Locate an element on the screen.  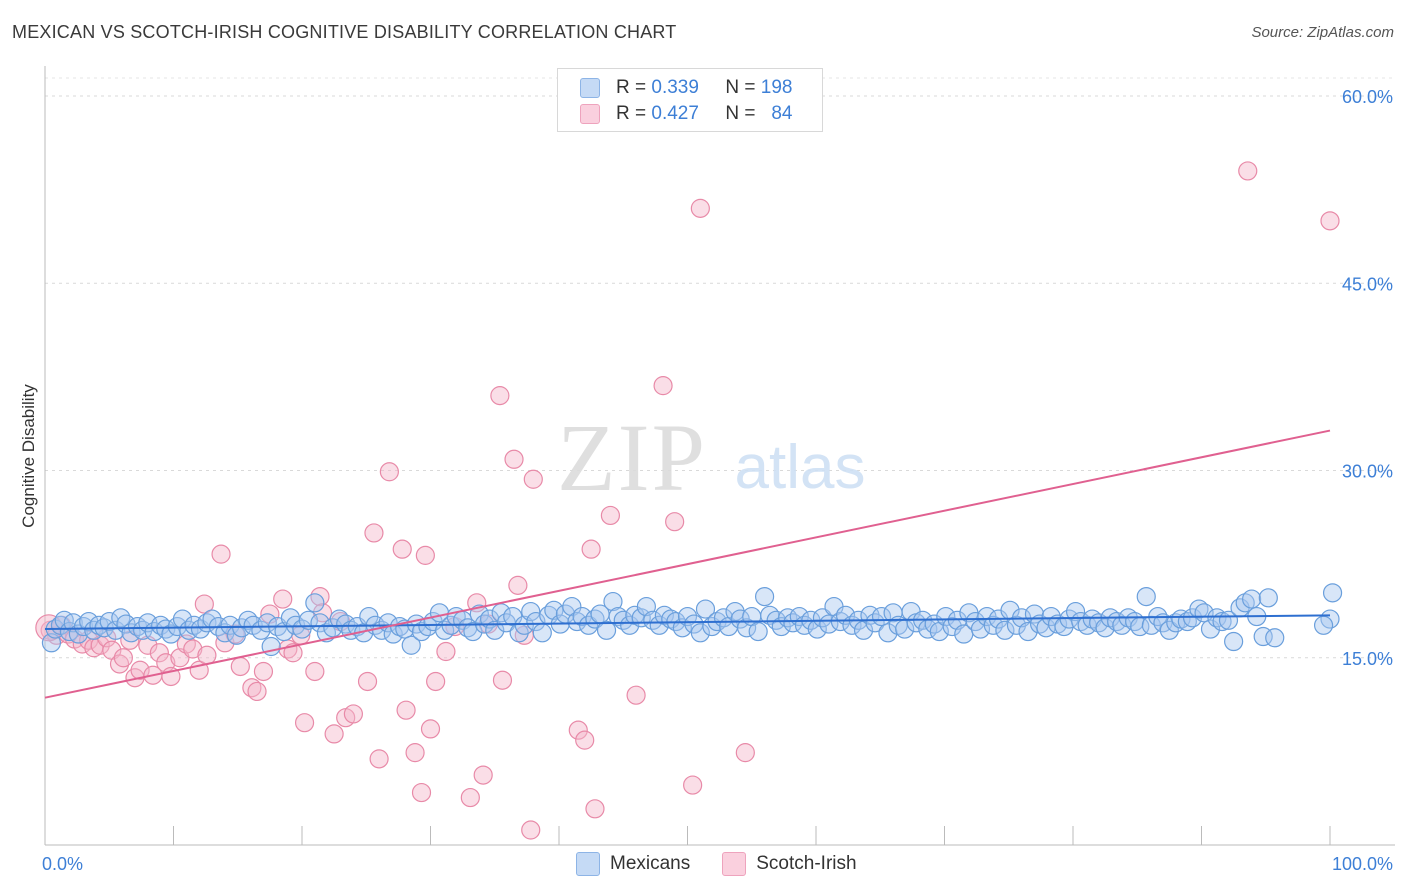
x-tick-label: 100.0% is located at coordinates (1362, 864).